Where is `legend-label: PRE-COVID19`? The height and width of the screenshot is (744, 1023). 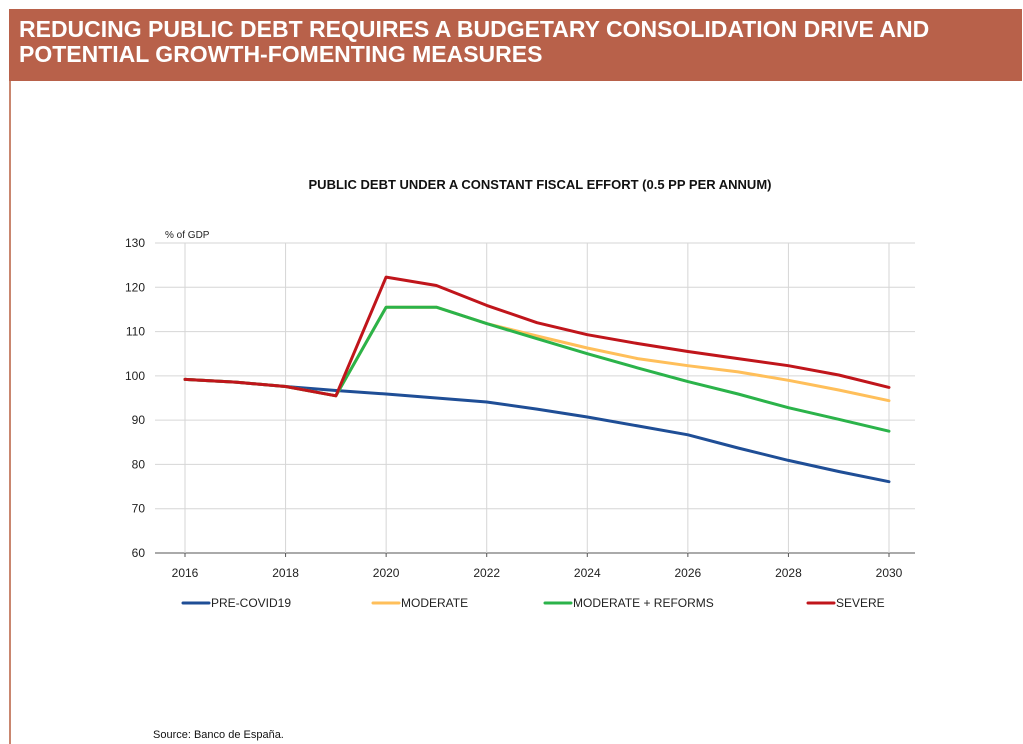 legend-label: PRE-COVID19 is located at coordinates (251, 603).